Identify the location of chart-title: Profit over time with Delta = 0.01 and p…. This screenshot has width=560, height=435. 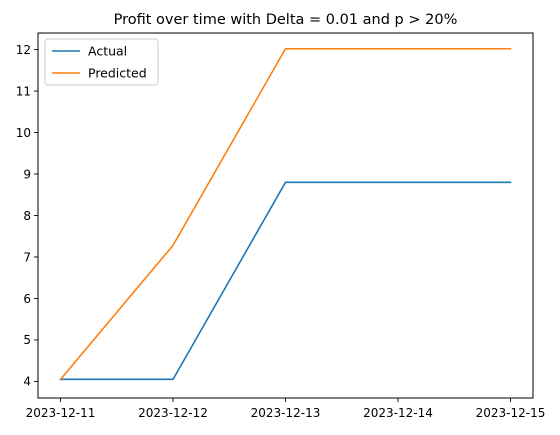
(286, 20).